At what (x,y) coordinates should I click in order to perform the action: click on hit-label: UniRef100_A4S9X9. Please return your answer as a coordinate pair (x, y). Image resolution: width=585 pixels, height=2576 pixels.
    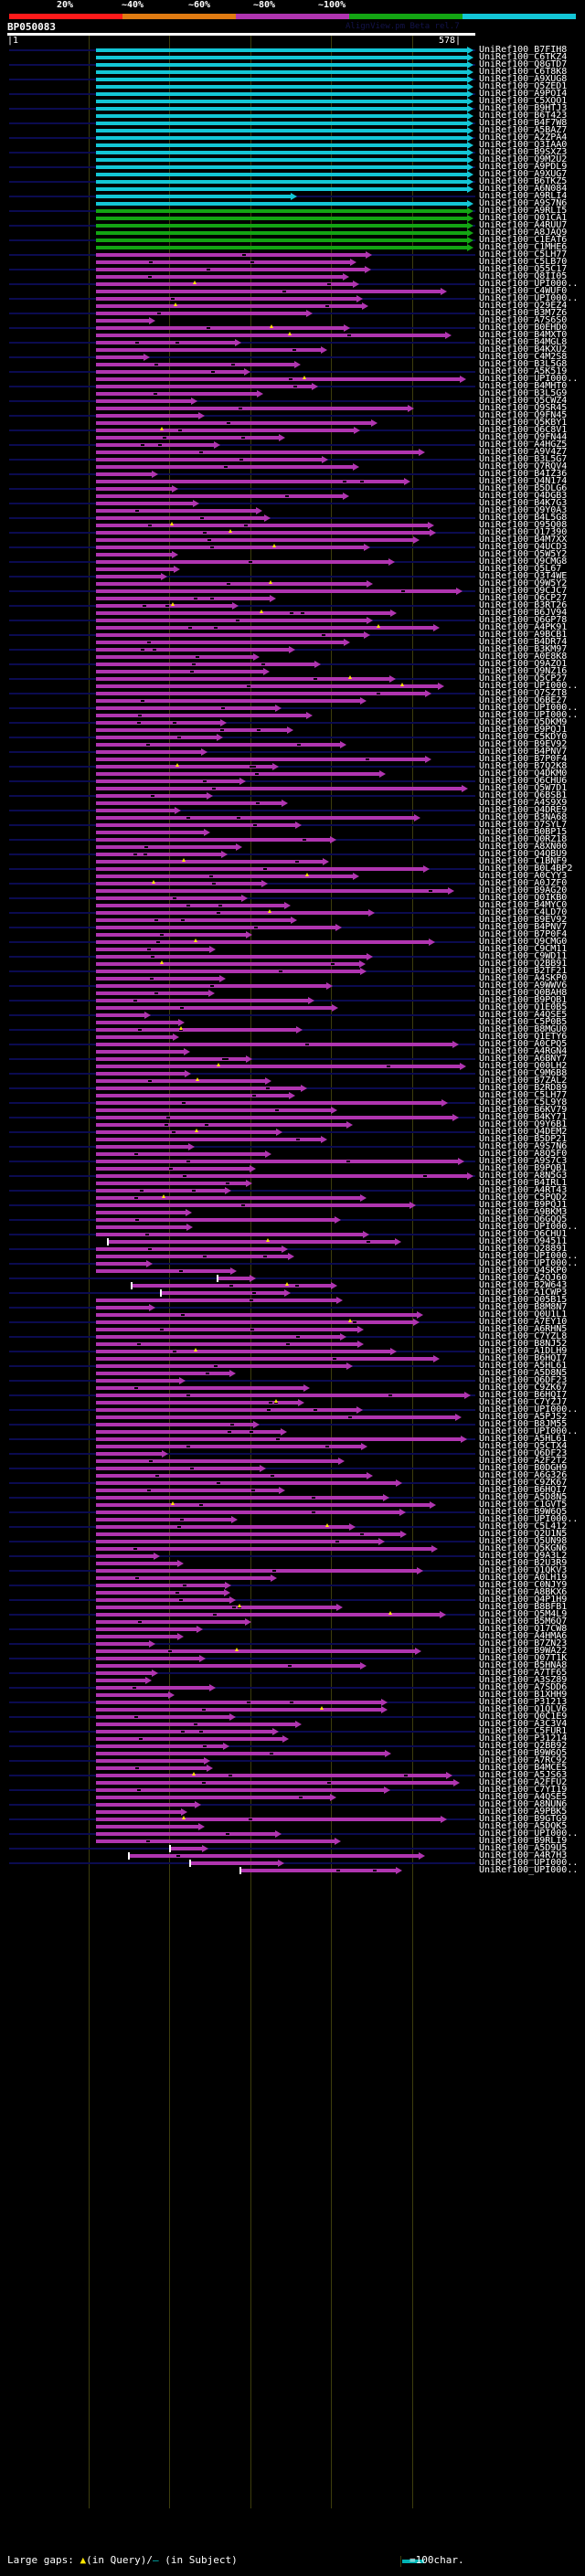
    Looking at the image, I should click on (523, 803).